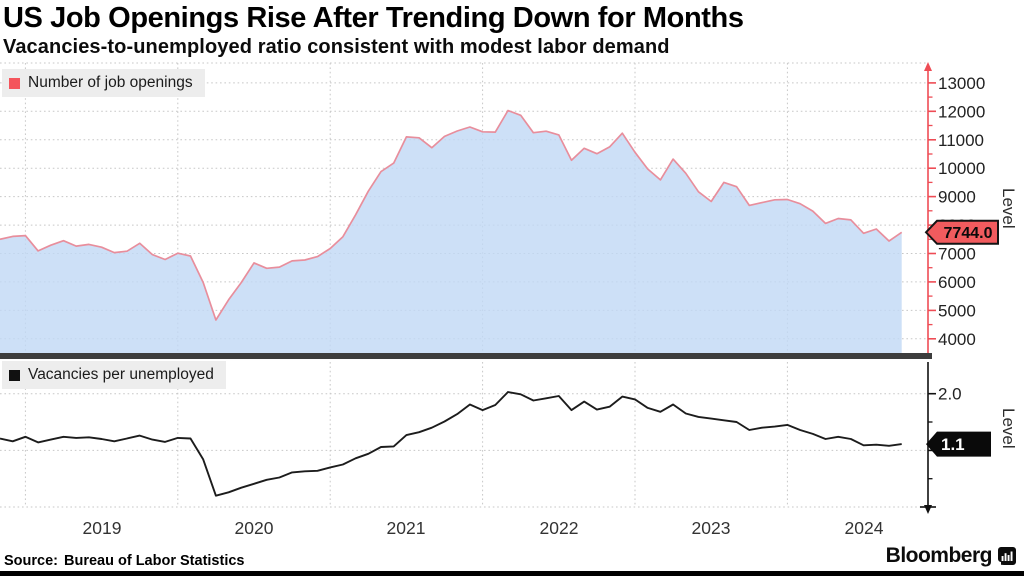 This screenshot has height=576, width=1024. Describe the element at coordinates (968, 233) in the screenshot. I see `svg-text: 7744.0` at that location.